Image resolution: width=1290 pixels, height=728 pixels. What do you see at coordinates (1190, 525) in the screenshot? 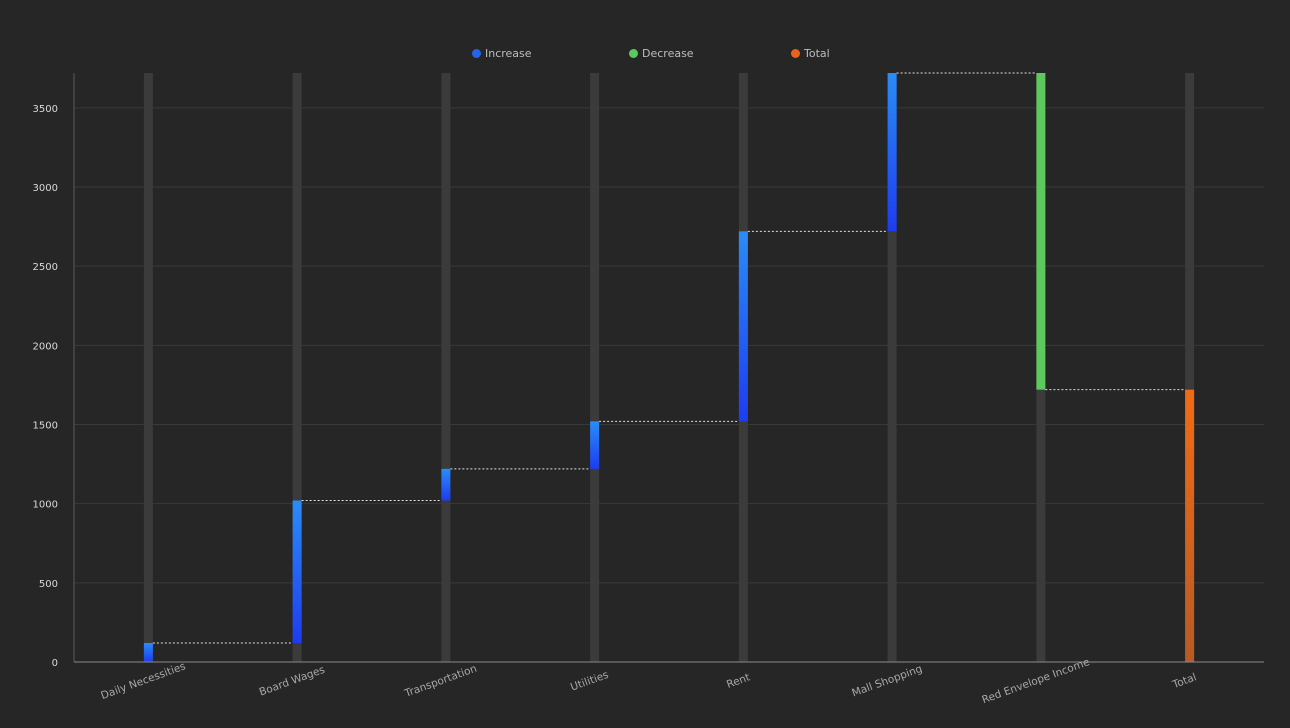
I see `bar-total` at bounding box center [1190, 525].